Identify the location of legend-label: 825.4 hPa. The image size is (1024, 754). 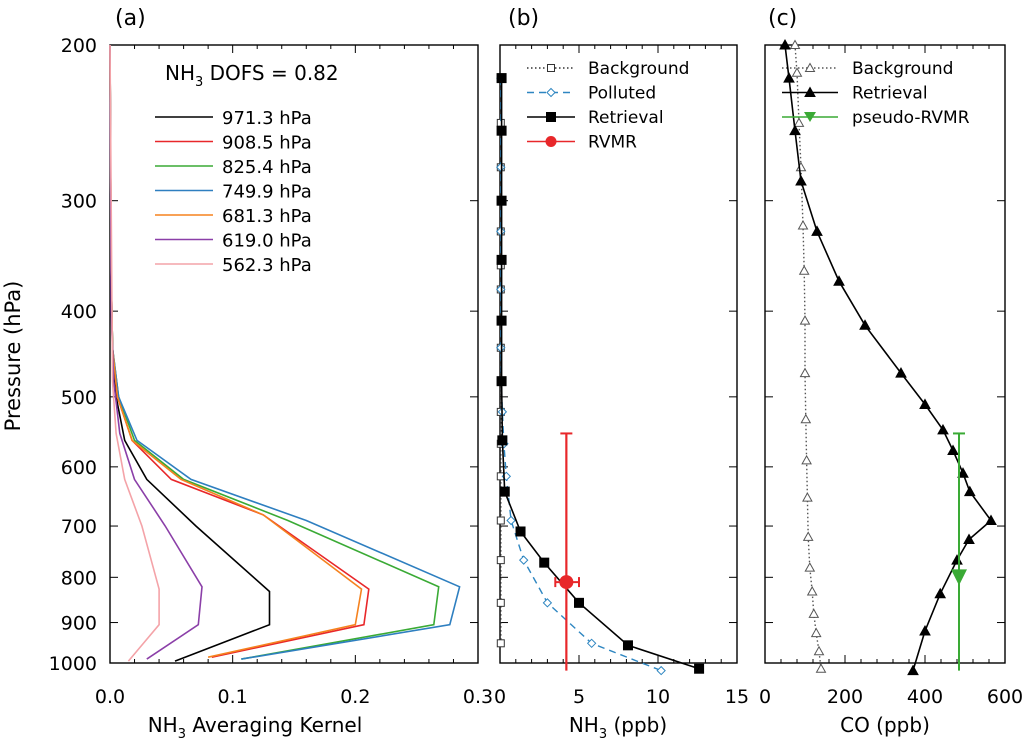
(267, 167).